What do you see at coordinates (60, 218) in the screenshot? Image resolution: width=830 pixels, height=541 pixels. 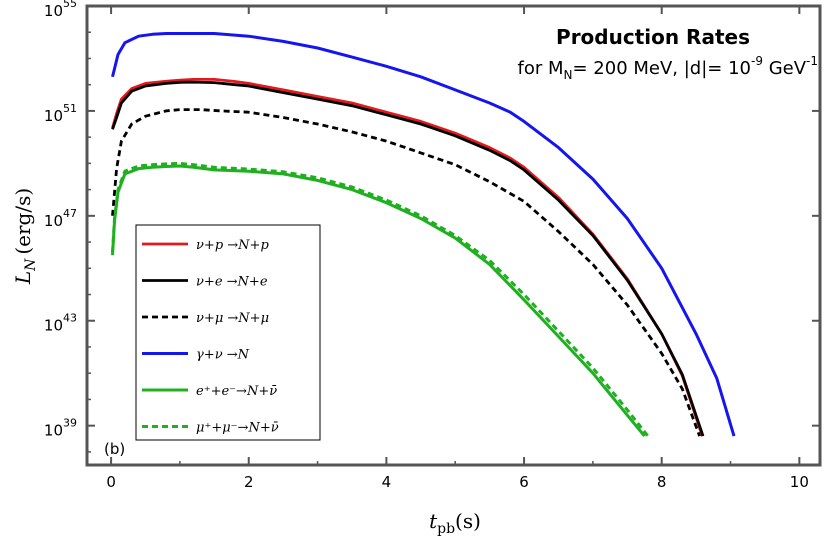 I see `y-tick-label: 1047` at bounding box center [60, 218].